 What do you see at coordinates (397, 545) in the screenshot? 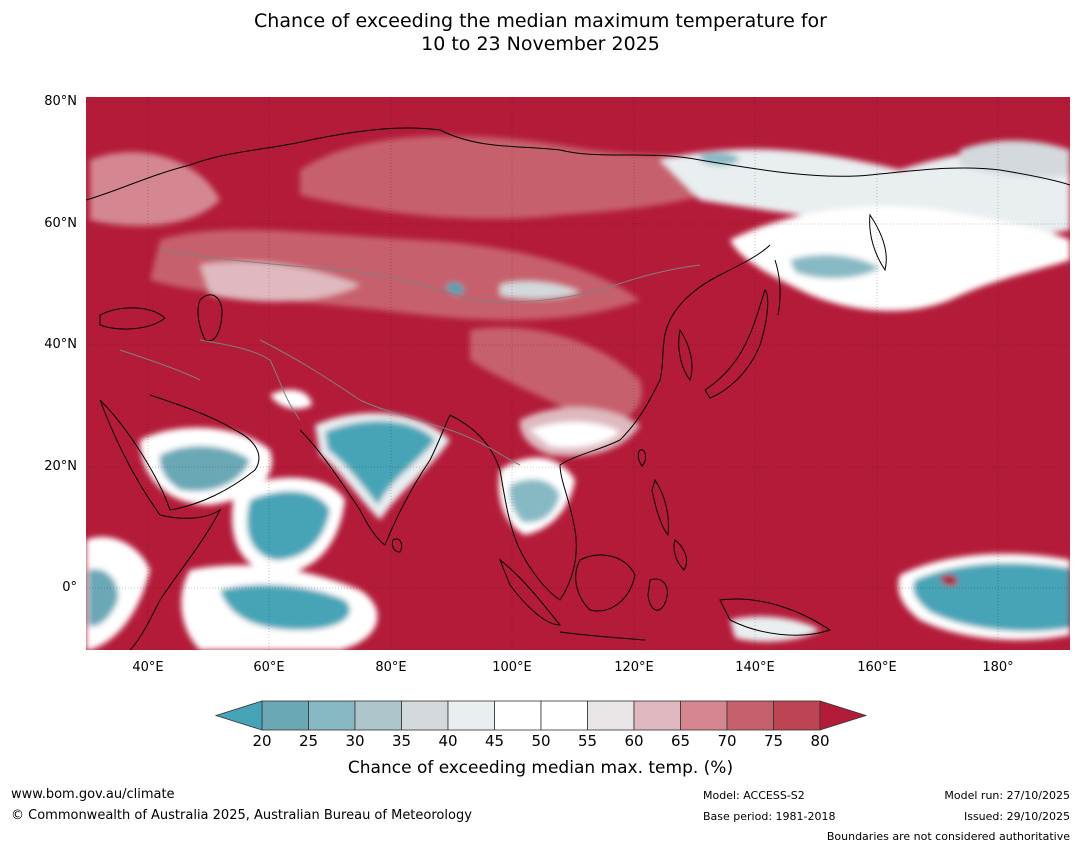
I see `sri-lanka` at bounding box center [397, 545].